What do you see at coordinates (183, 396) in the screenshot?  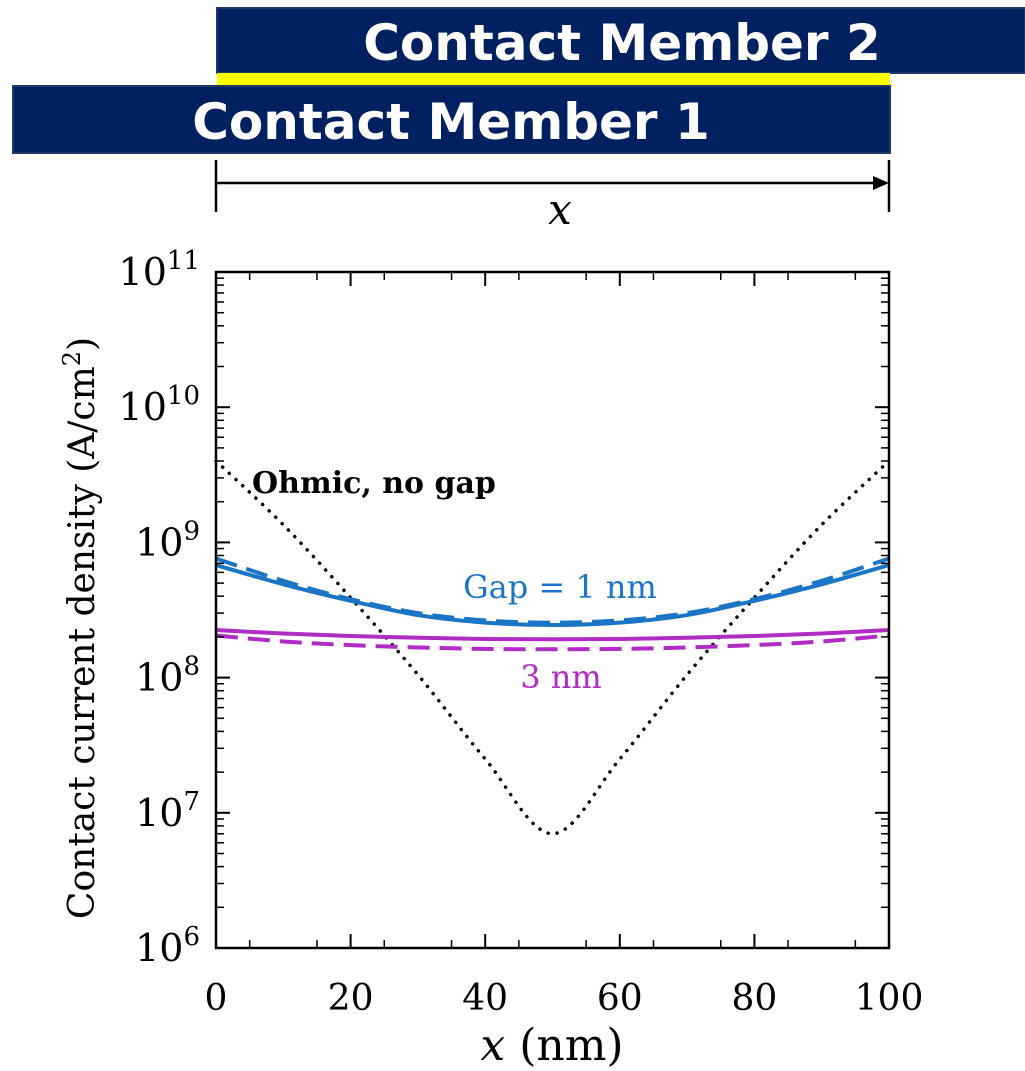 I see `y-tick-exponent: 10` at bounding box center [183, 396].